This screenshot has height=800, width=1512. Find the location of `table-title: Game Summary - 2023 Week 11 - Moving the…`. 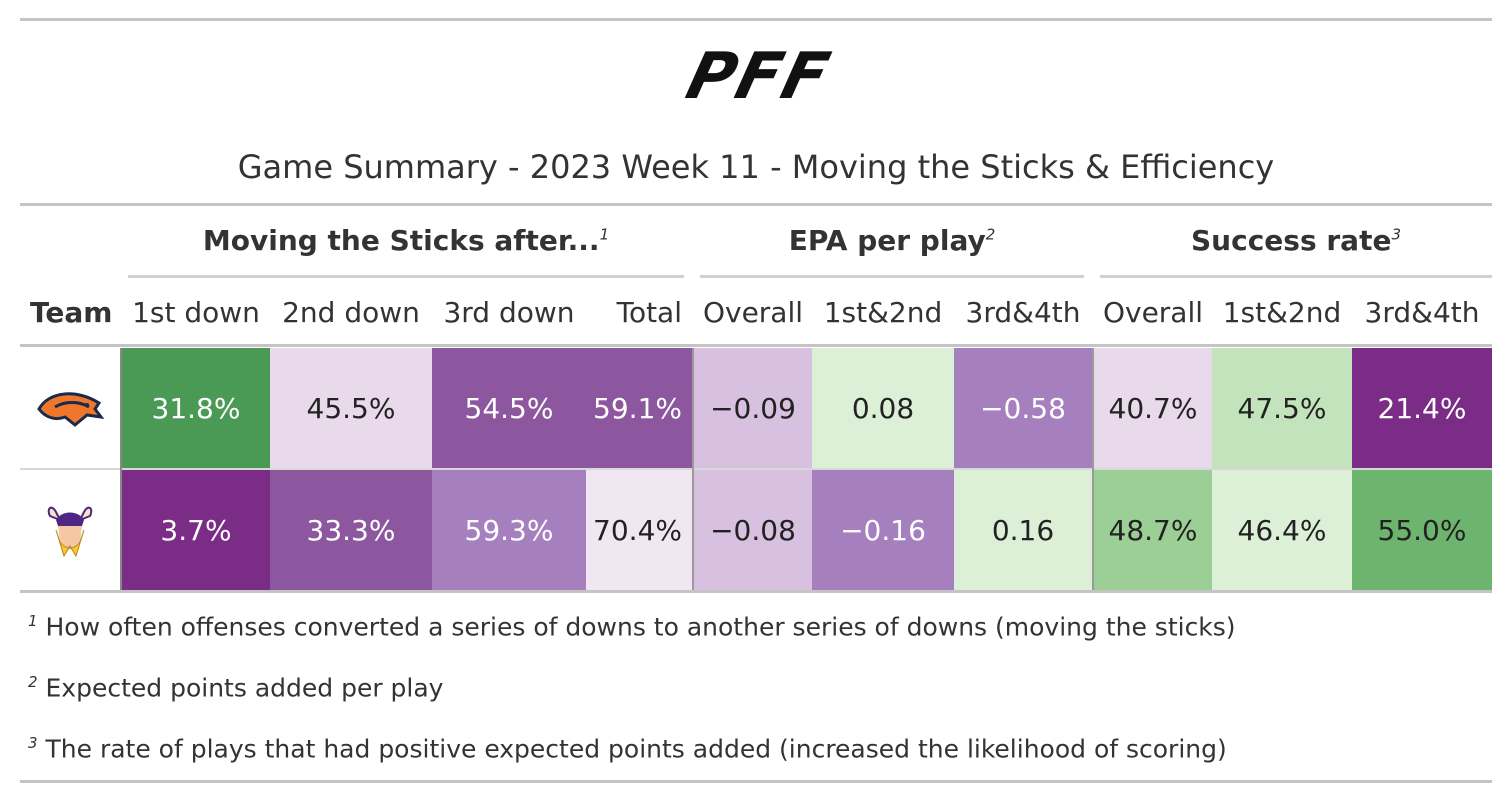

table-title: Game Summary - 2023 Week 11 - Moving the… is located at coordinates (756, 167).